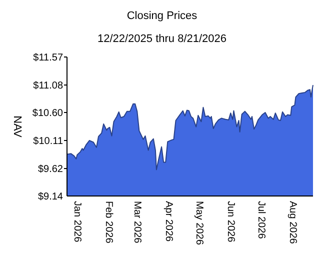 This screenshot has height=267, width=324. What do you see at coordinates (168, 221) in the screenshot?
I see `x-tick-label: Apr 2026` at bounding box center [168, 221].